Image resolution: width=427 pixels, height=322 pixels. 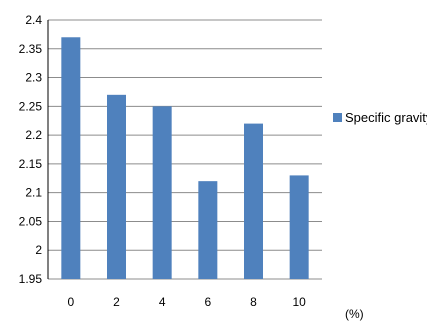 What do you see at coordinates (299, 302) in the screenshot?
I see `x-tick-label: 10` at bounding box center [299, 302].